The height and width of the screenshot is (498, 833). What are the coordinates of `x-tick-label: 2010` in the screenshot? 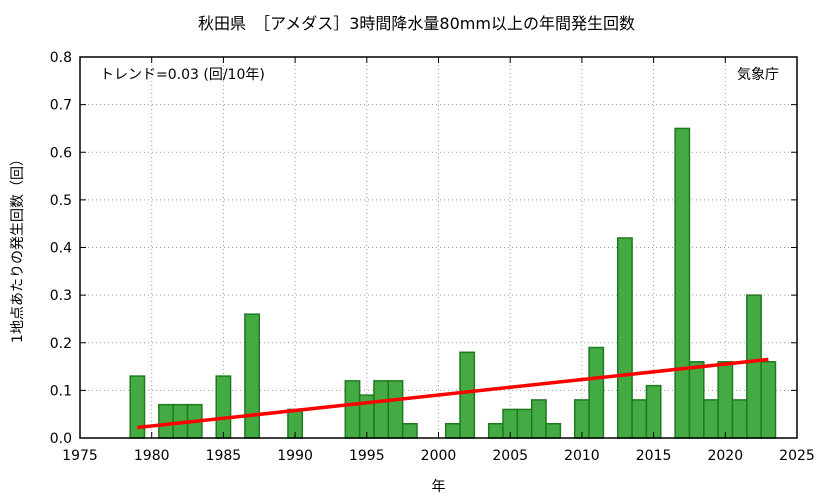 It's located at (582, 456).